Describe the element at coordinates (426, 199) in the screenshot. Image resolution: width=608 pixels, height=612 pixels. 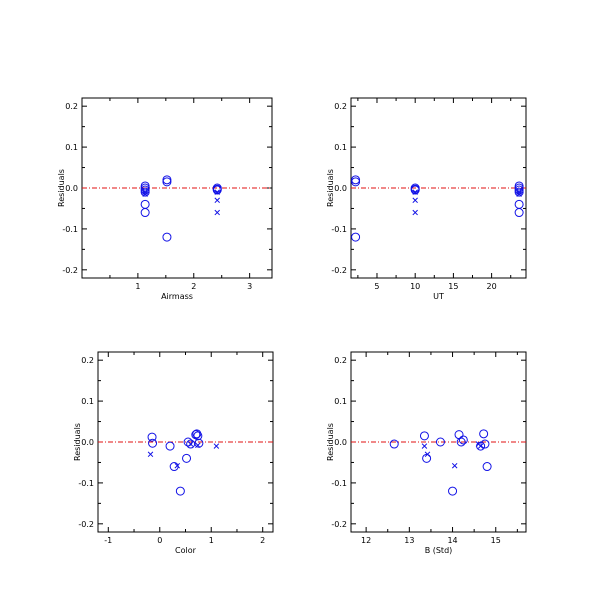
I see `plot-2: 5 10 15 20 -0.2 -0.1 0.0 0.1 0.2 UT Residuals` at that location.